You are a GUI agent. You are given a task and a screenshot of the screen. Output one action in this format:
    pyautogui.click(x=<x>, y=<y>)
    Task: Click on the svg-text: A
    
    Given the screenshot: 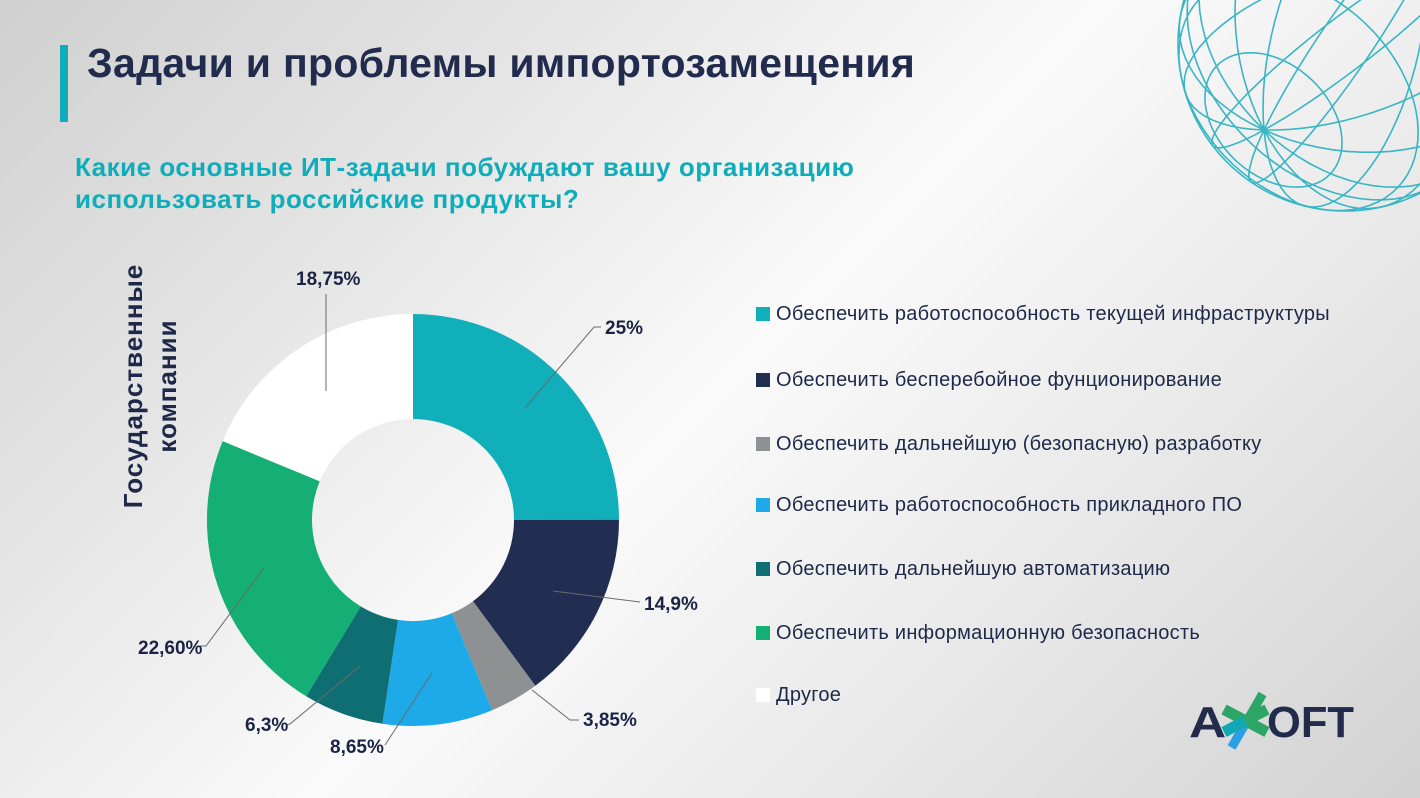 What is the action you would take?
    pyautogui.click(x=1207, y=722)
    